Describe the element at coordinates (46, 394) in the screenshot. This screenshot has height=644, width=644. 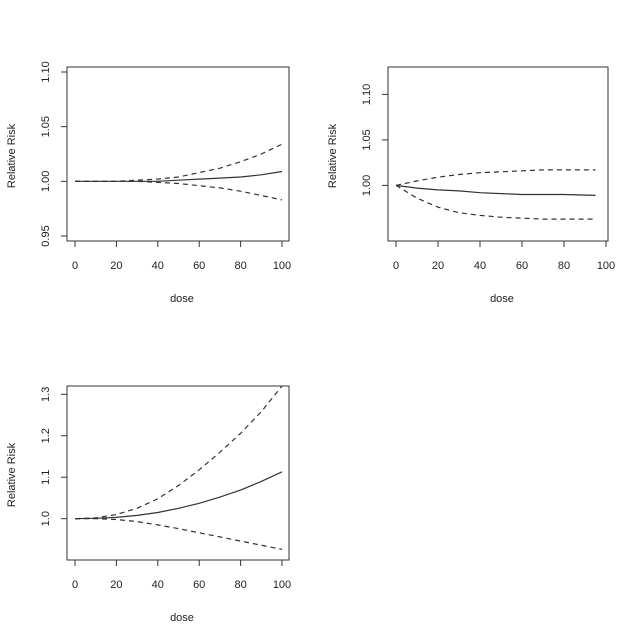
I see `y-tick-label: 1.3` at that location.